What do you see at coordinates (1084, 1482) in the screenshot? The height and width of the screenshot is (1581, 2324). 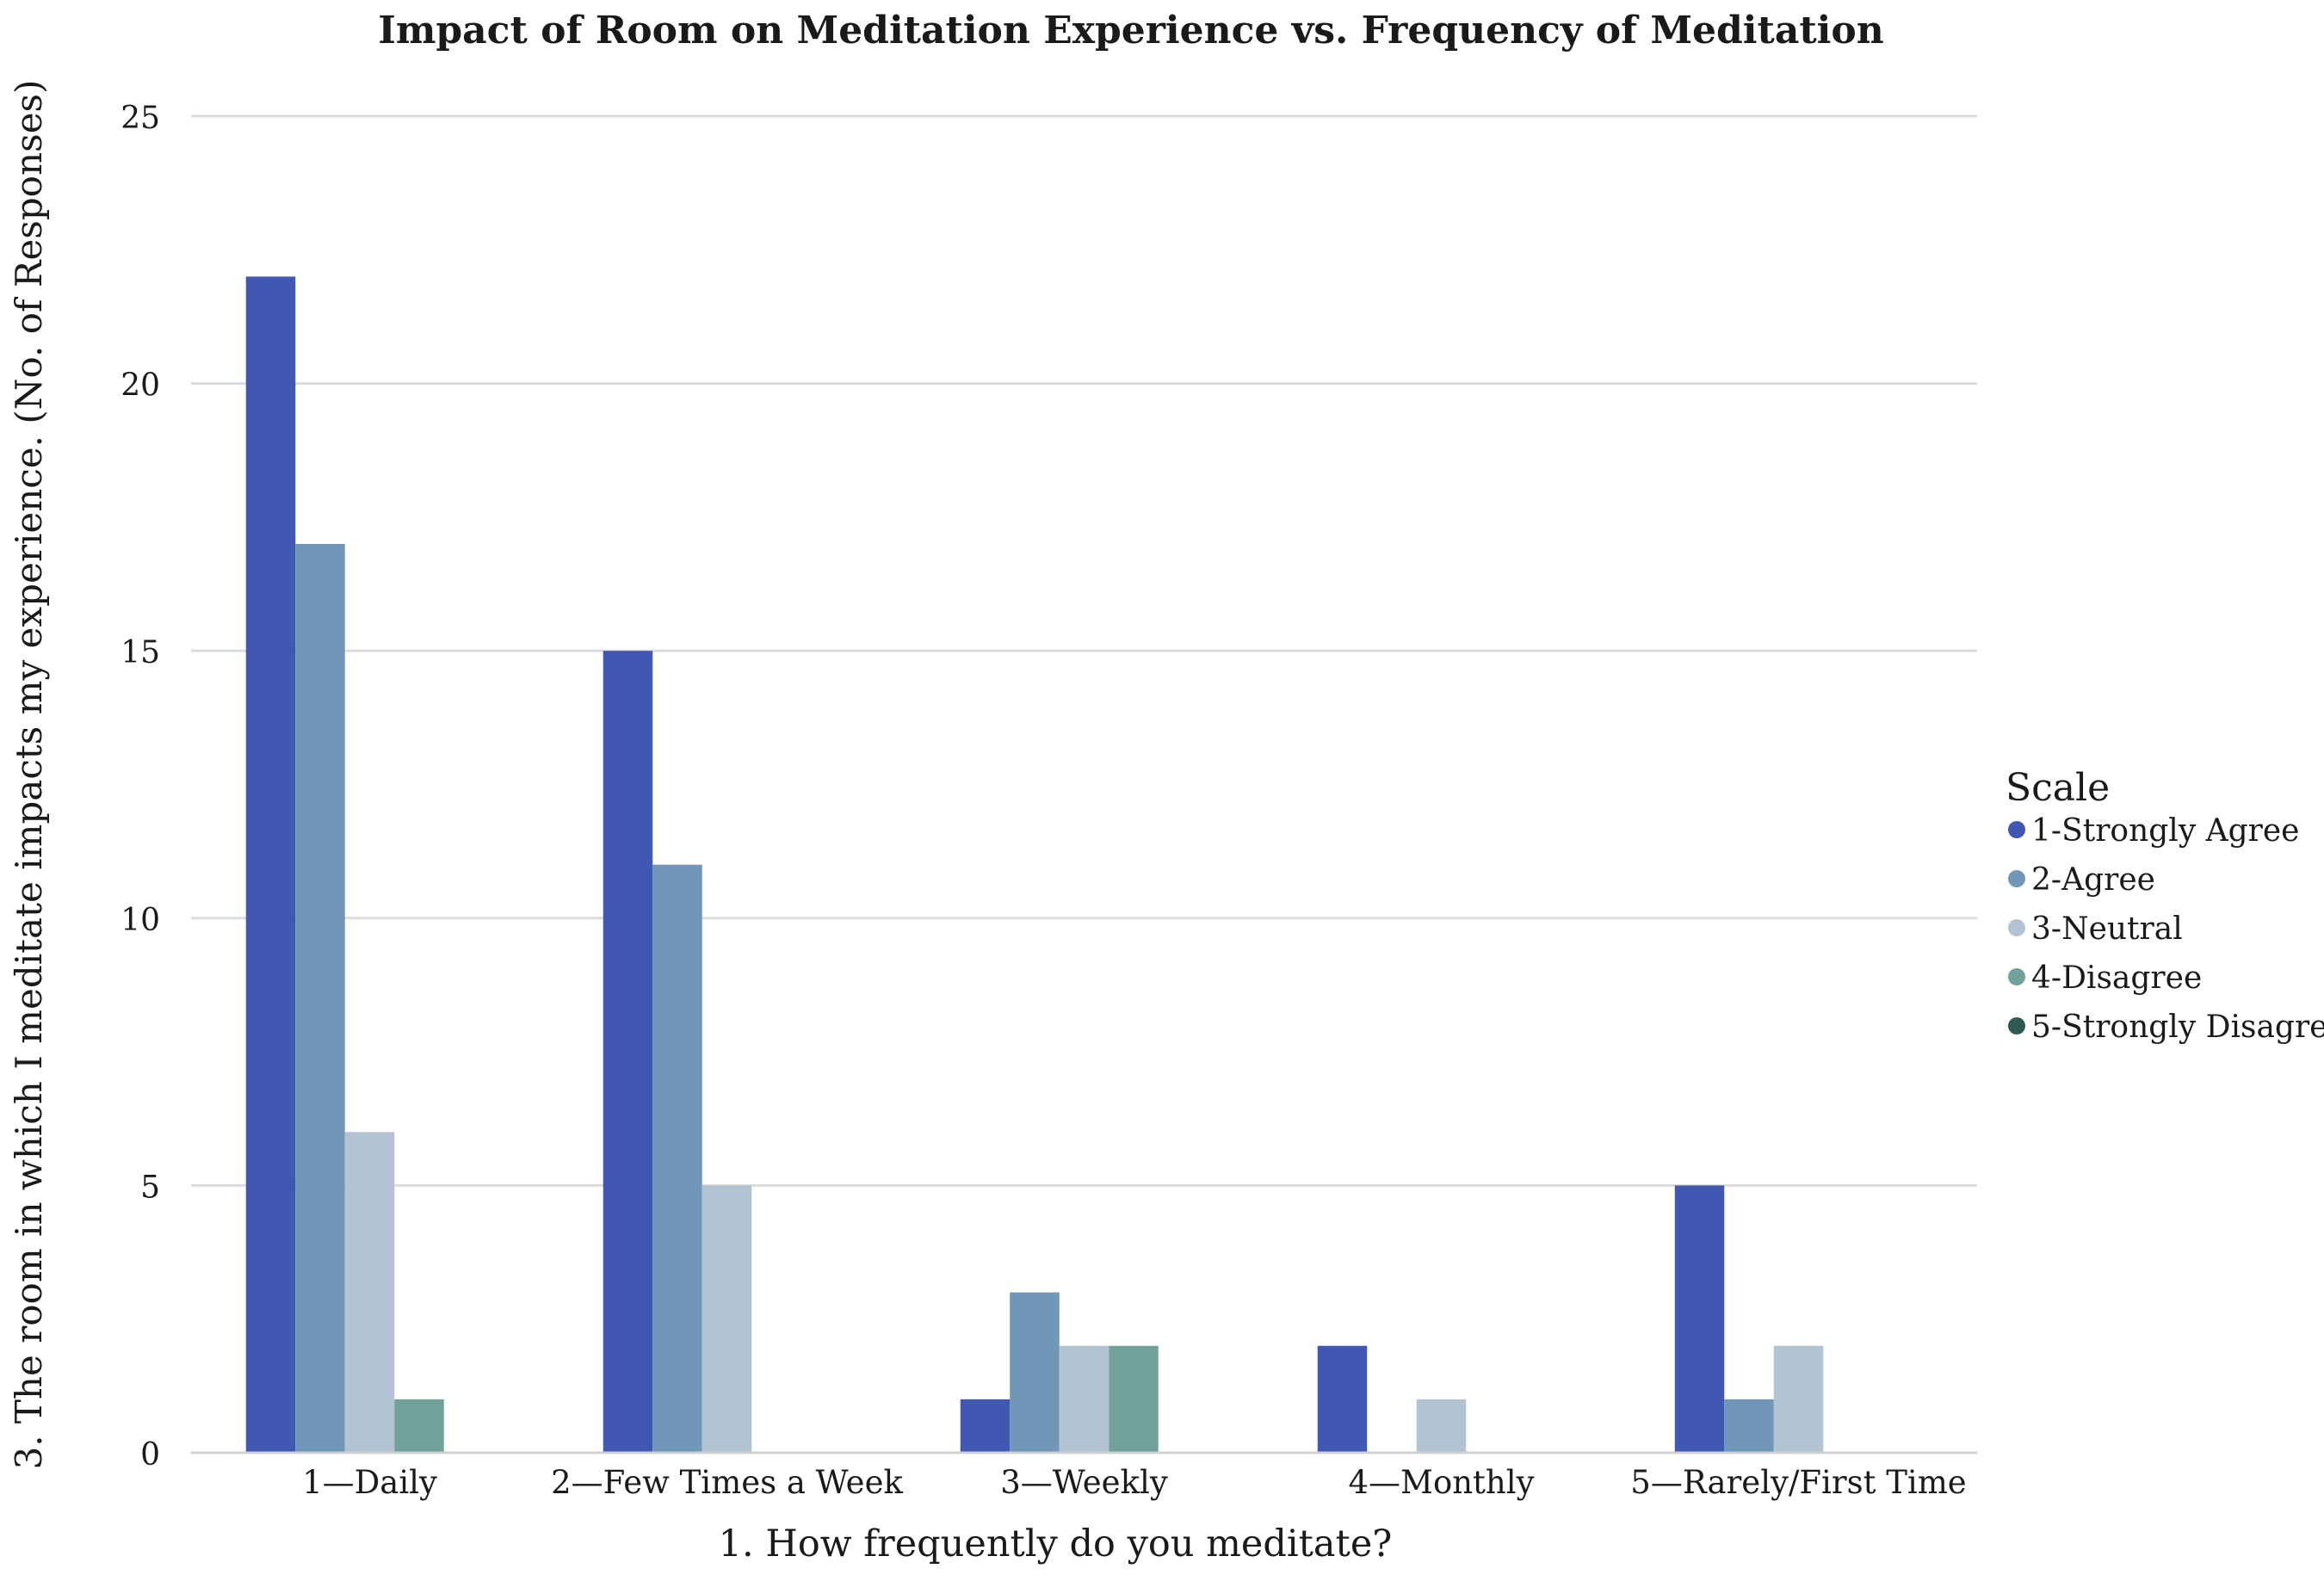 I see `x-tick-label: 3—Weekly` at bounding box center [1084, 1482].